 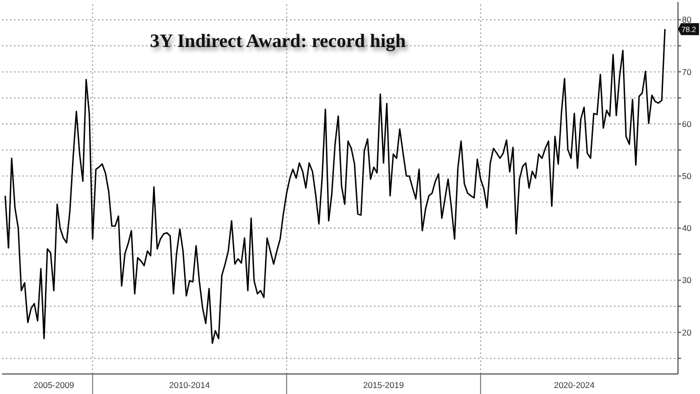 I want to click on x-tick-label: 2020-2024, so click(x=574, y=385).